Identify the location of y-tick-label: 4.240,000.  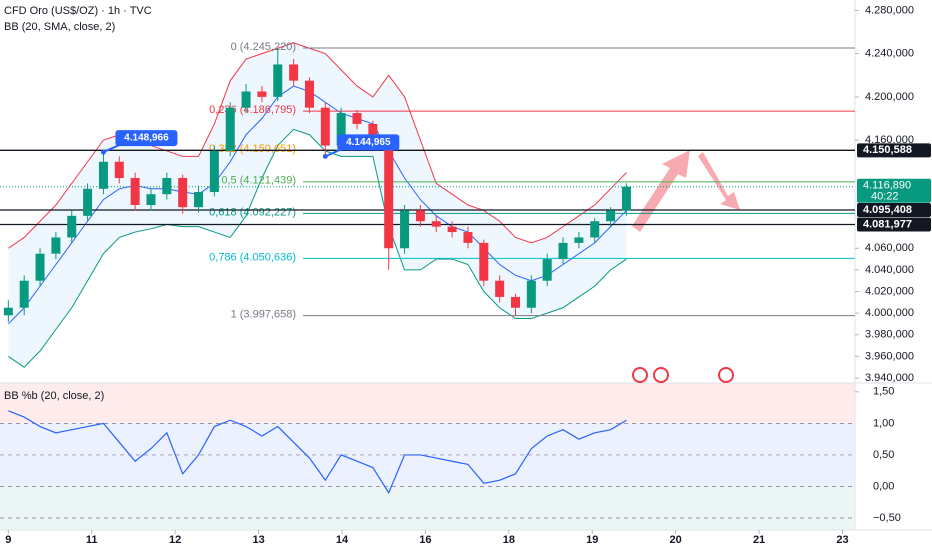
(889, 54).